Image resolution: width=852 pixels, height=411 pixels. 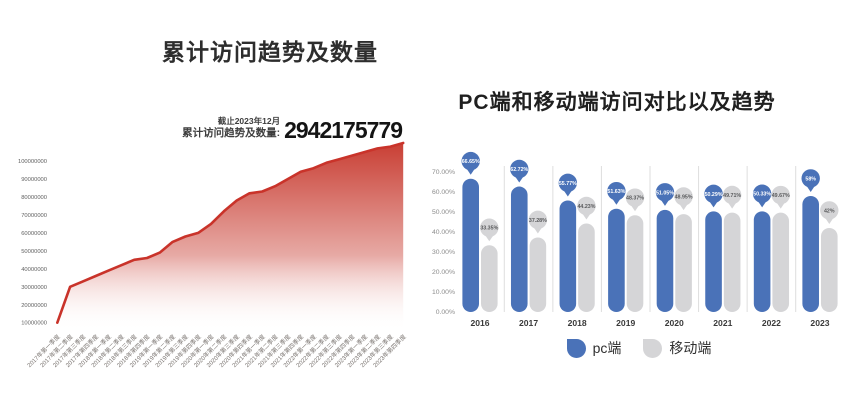 I want to click on balloon-value-label: 48.95%, so click(x=684, y=198).